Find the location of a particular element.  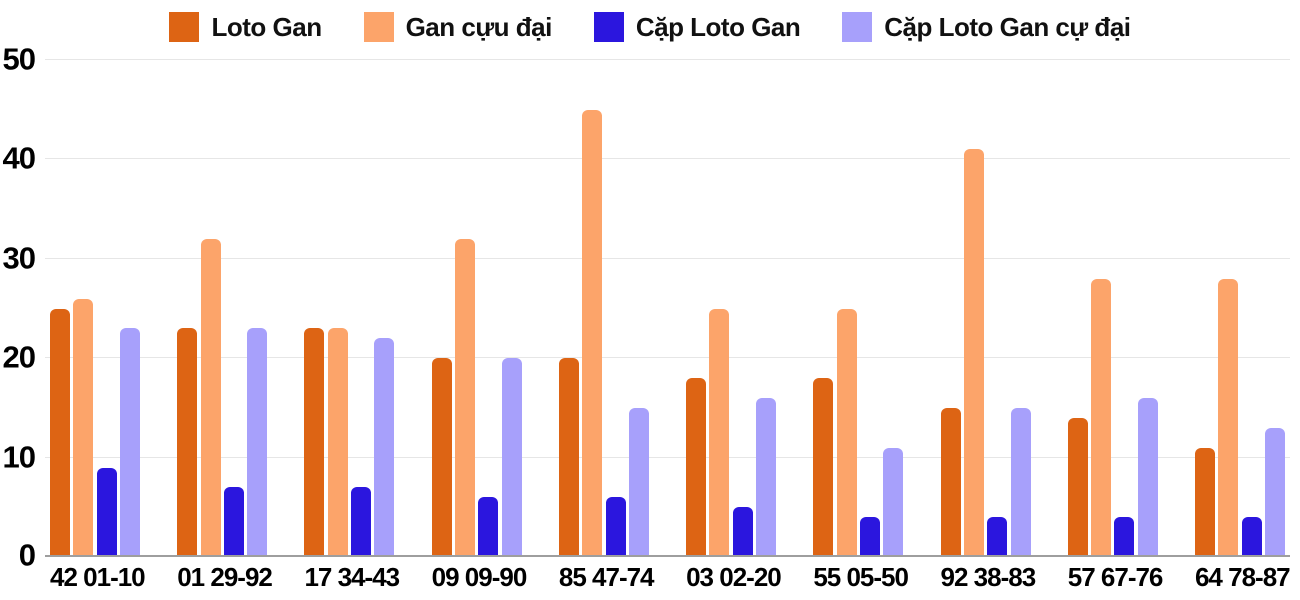

x-tick-label-09-09-90: 09 09-90 is located at coordinates (479, 577).